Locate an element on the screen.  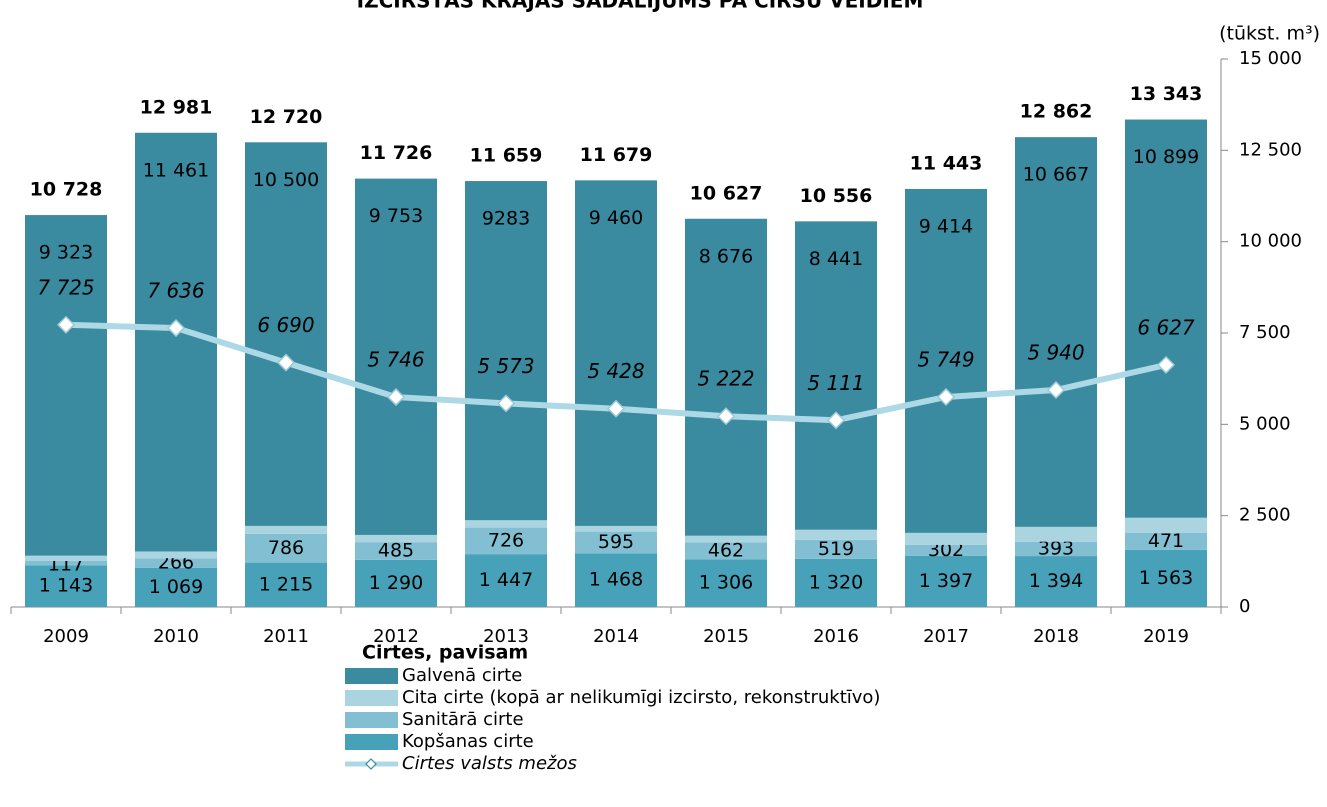
x-tick-label: 2011 is located at coordinates (286, 636).